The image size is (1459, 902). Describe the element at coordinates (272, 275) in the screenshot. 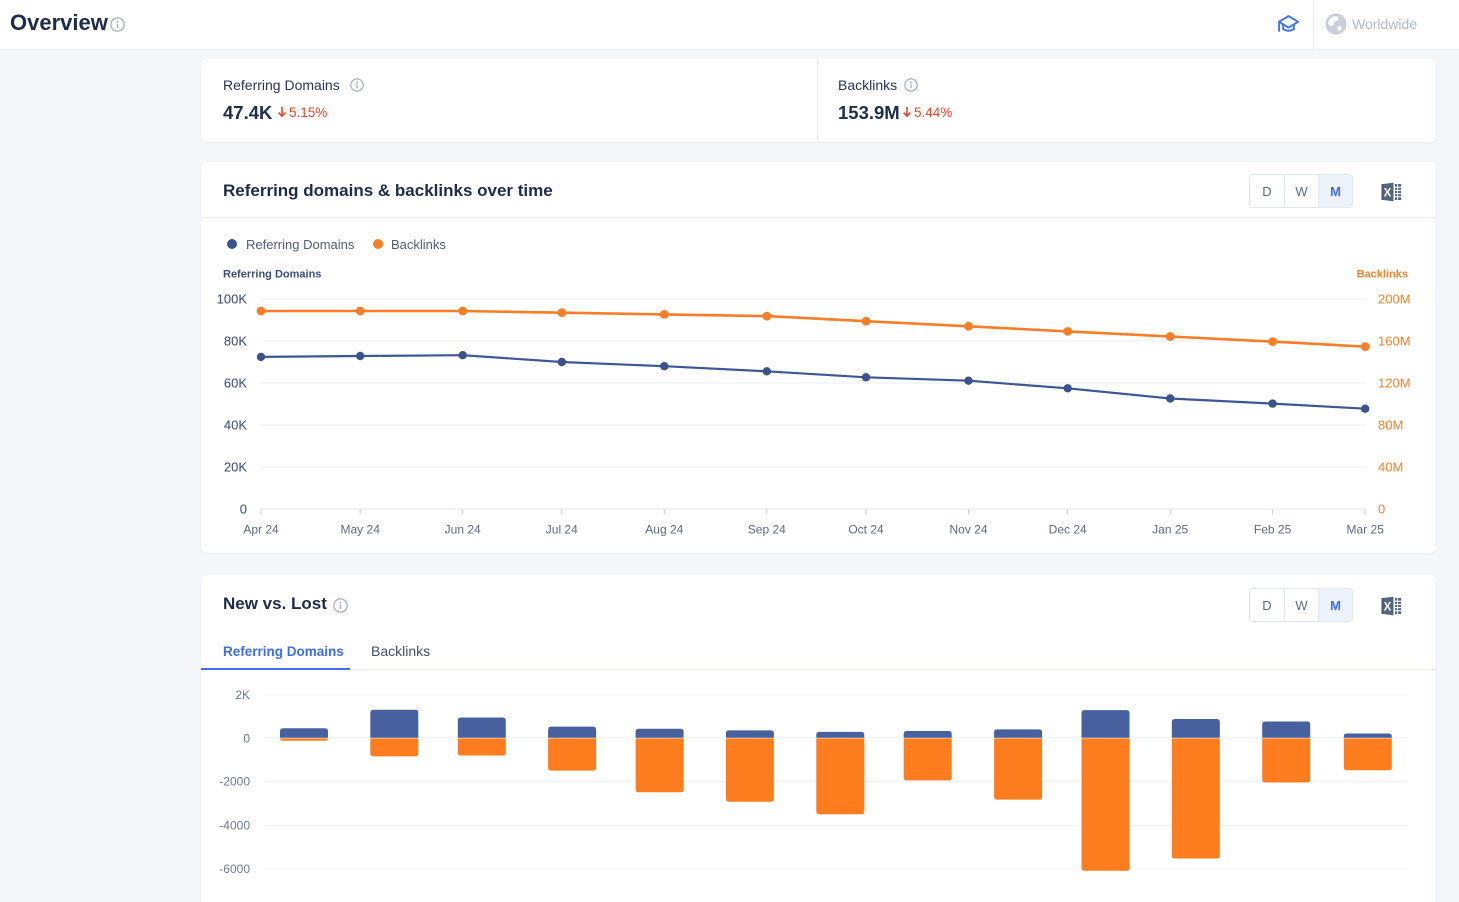

I see `svg-text: Referring Domains` at that location.